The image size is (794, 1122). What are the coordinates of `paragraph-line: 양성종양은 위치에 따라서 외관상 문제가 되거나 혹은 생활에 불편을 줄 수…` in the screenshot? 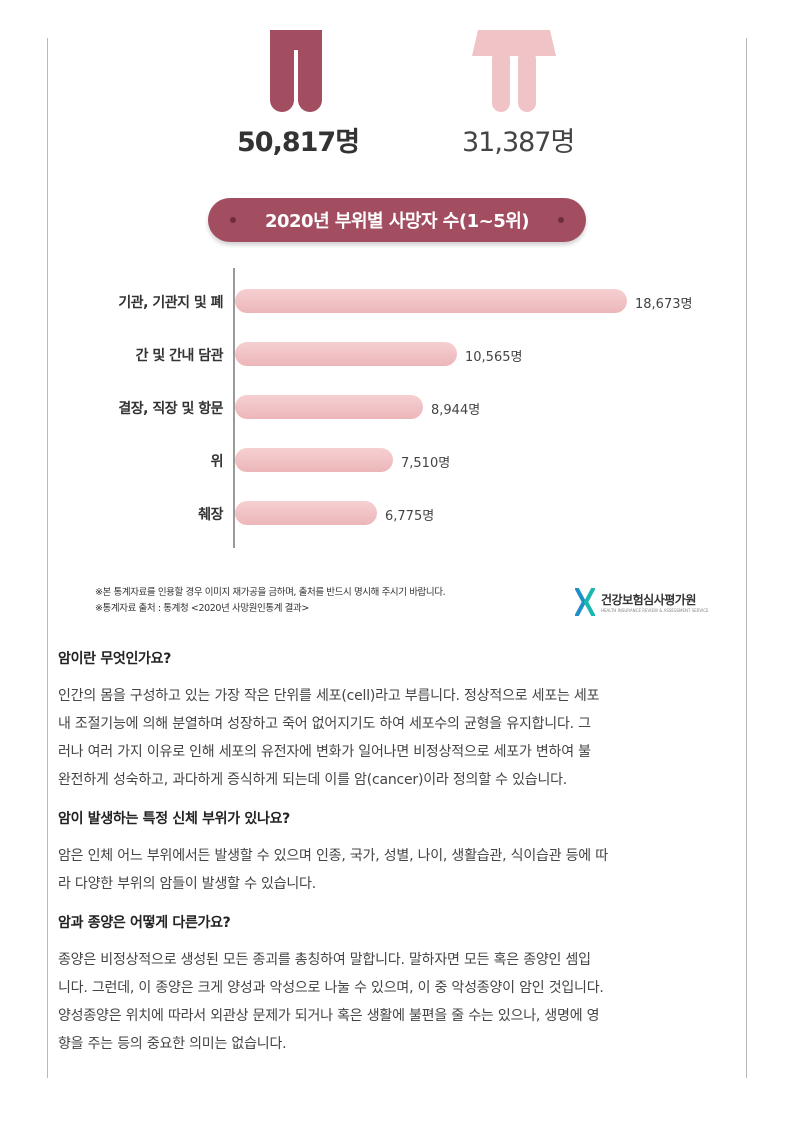 It's located at (329, 1016).